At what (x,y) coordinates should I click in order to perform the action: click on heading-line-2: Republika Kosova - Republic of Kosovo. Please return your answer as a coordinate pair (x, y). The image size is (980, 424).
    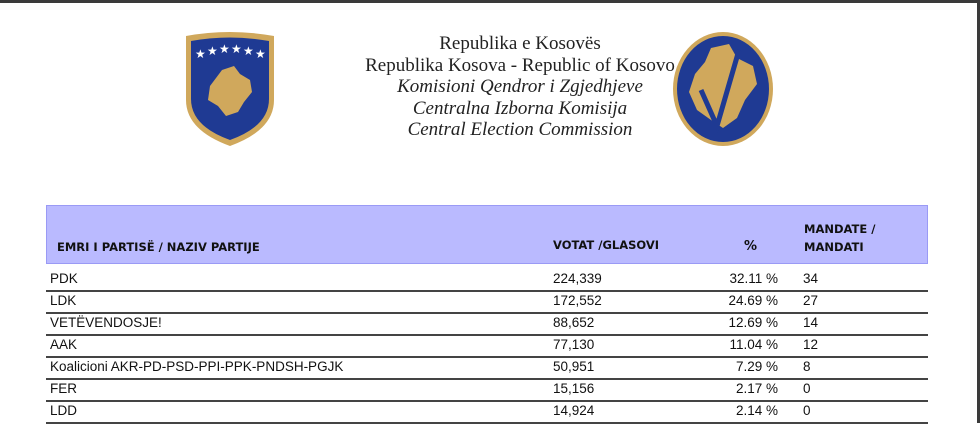
    Looking at the image, I should click on (520, 65).